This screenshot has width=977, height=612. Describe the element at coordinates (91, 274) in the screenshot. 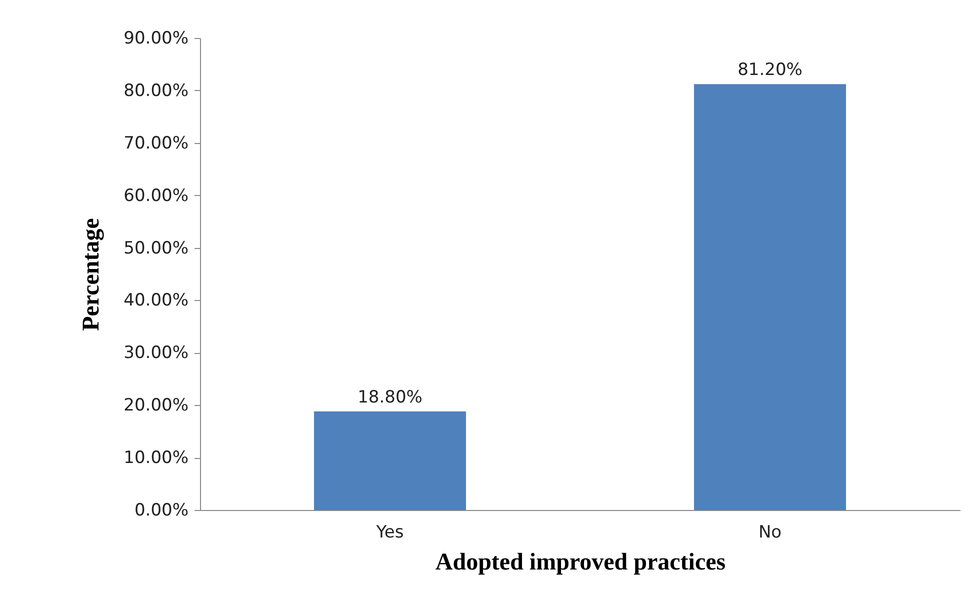

I see `y-axis-title: Percentage` at that location.